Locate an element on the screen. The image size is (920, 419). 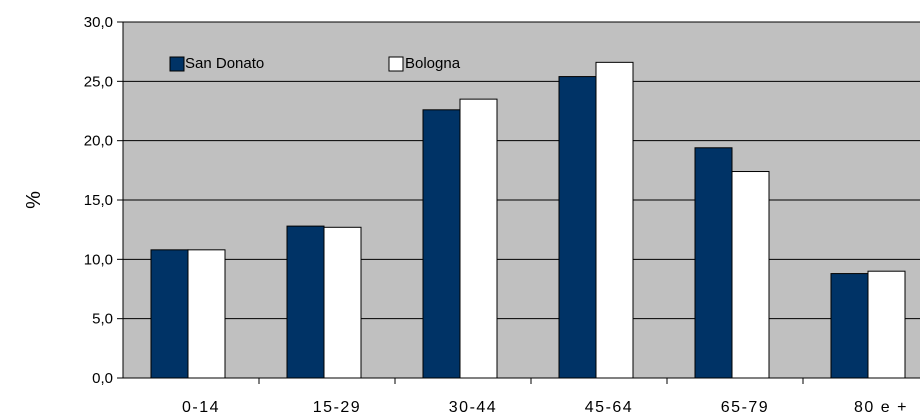
y-tick-label: 30,0 is located at coordinates (98, 22).